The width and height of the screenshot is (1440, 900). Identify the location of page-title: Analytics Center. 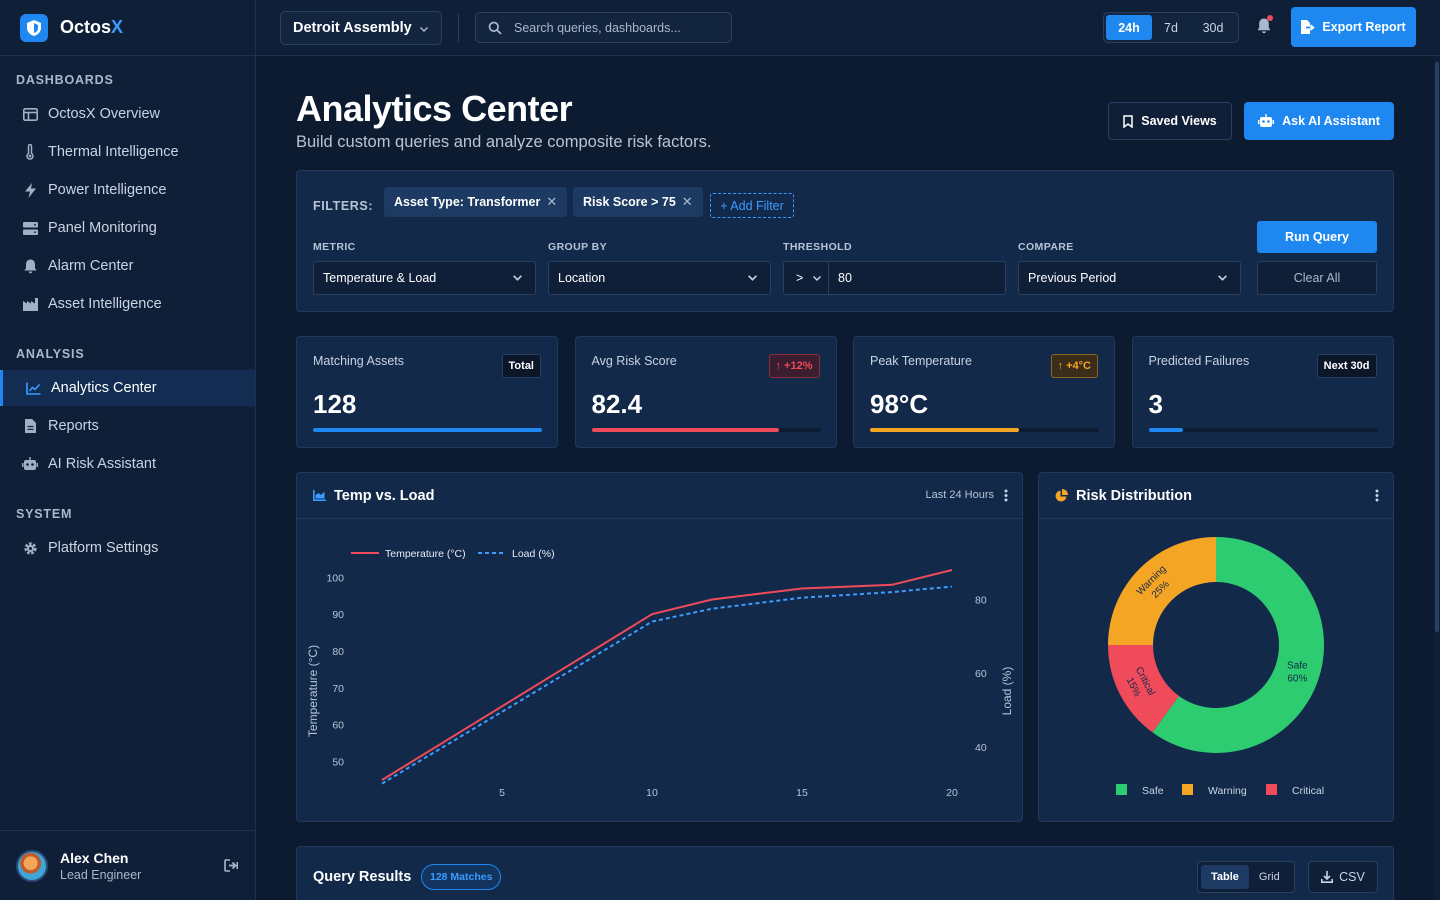
(434, 108).